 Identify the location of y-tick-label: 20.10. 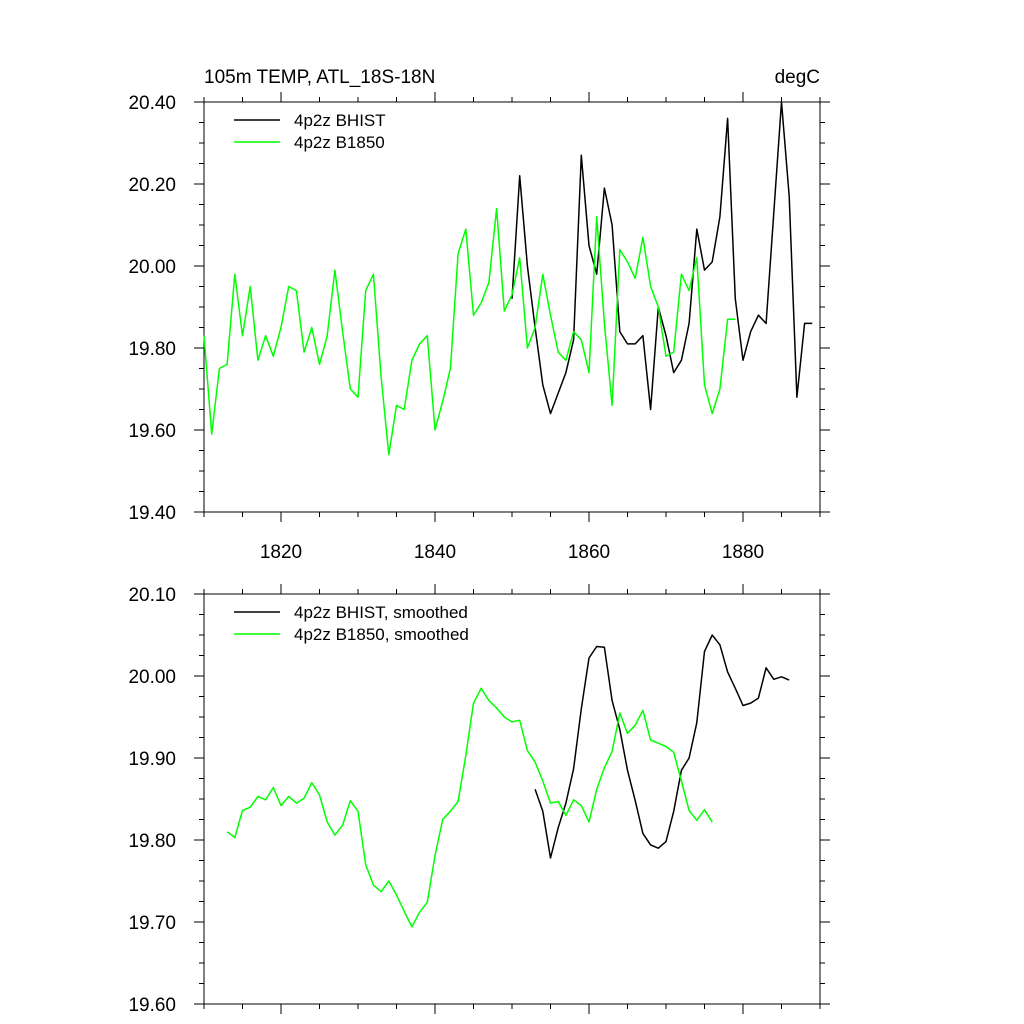
(152, 595).